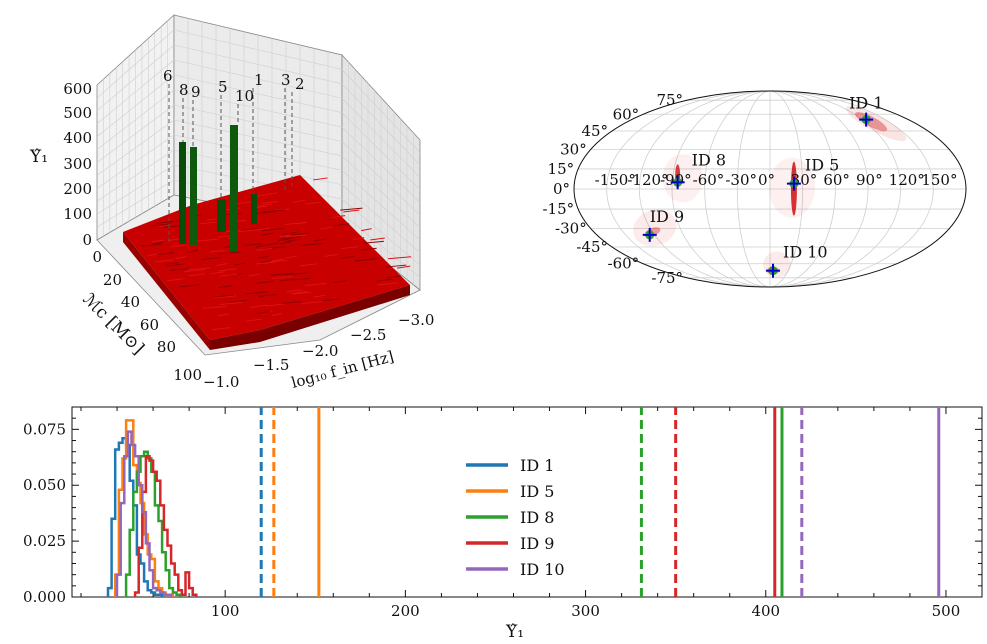 The height and width of the screenshot is (644, 987). What do you see at coordinates (405, 611) in the screenshot?
I see `x-tick-label: 200` at bounding box center [405, 611].